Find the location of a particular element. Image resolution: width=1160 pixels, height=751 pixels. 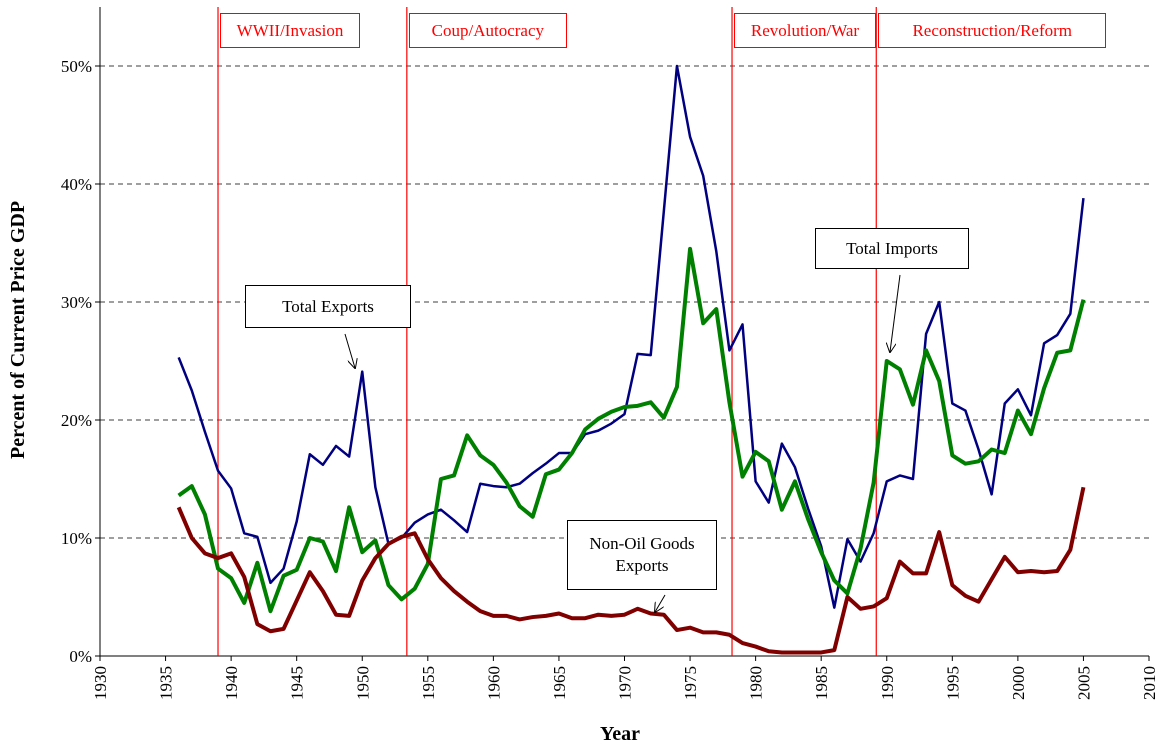

x-tick-label: 2010 is located at coordinates (1149, 683).